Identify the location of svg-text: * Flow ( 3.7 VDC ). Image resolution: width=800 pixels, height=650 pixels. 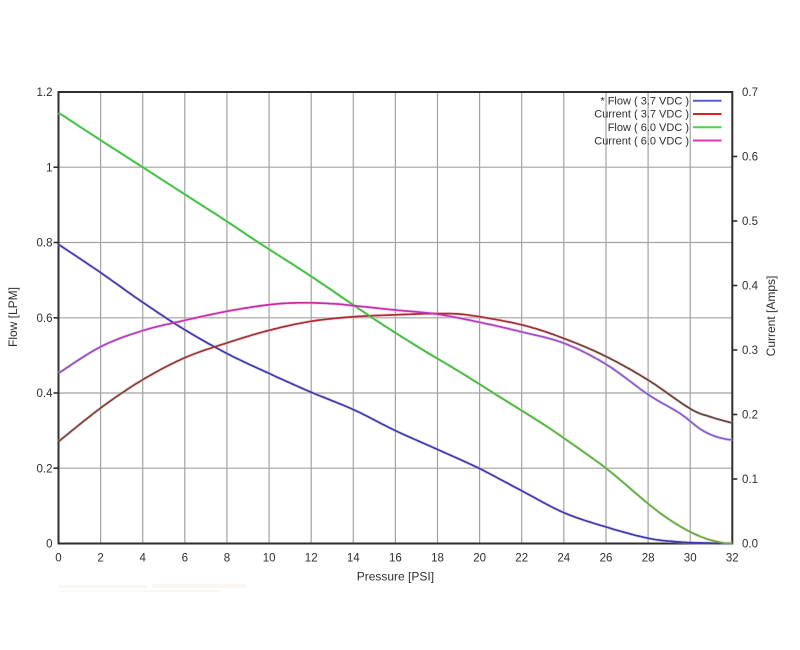
(644, 101).